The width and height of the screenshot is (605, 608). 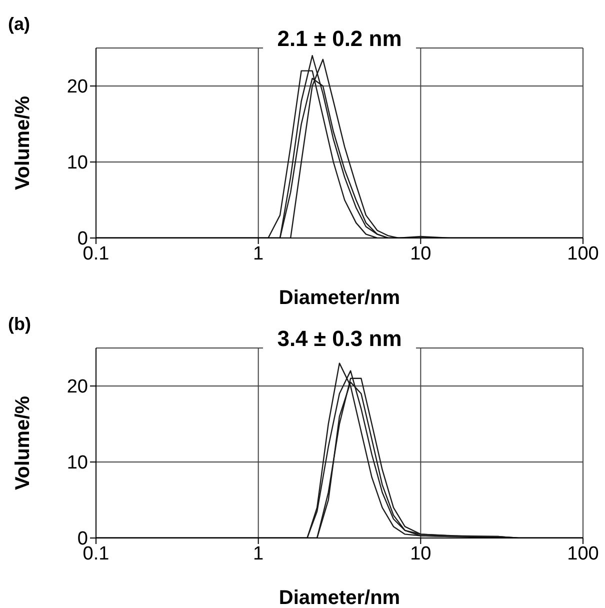 I want to click on text: (b), so click(x=19, y=324).